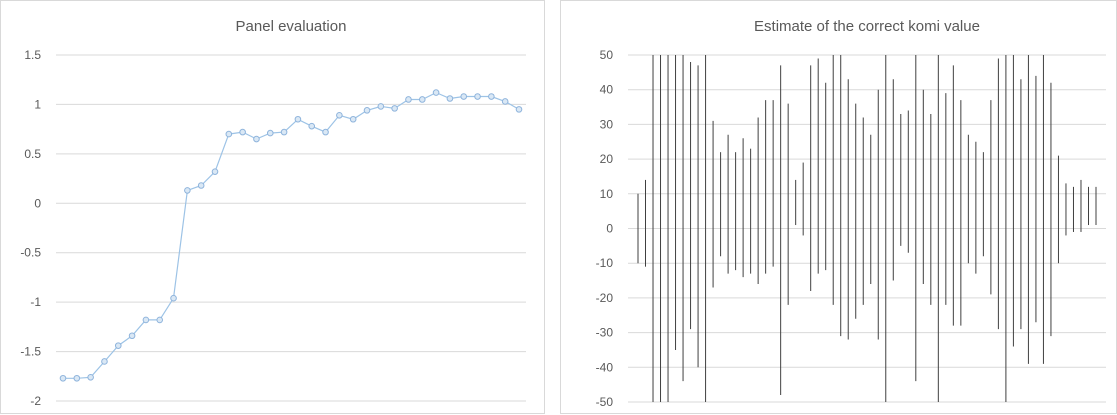 The height and width of the screenshot is (415, 1117). I want to click on y-tick-label: -40, so click(605, 367).